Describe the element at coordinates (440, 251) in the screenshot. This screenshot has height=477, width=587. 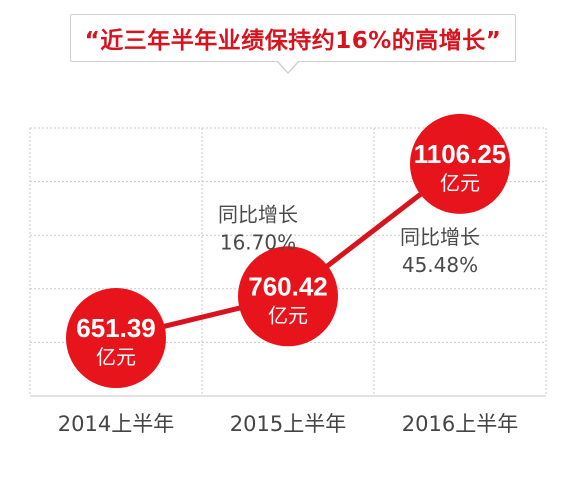
I see `growth-annotation: 同比增长 45.48%` at that location.